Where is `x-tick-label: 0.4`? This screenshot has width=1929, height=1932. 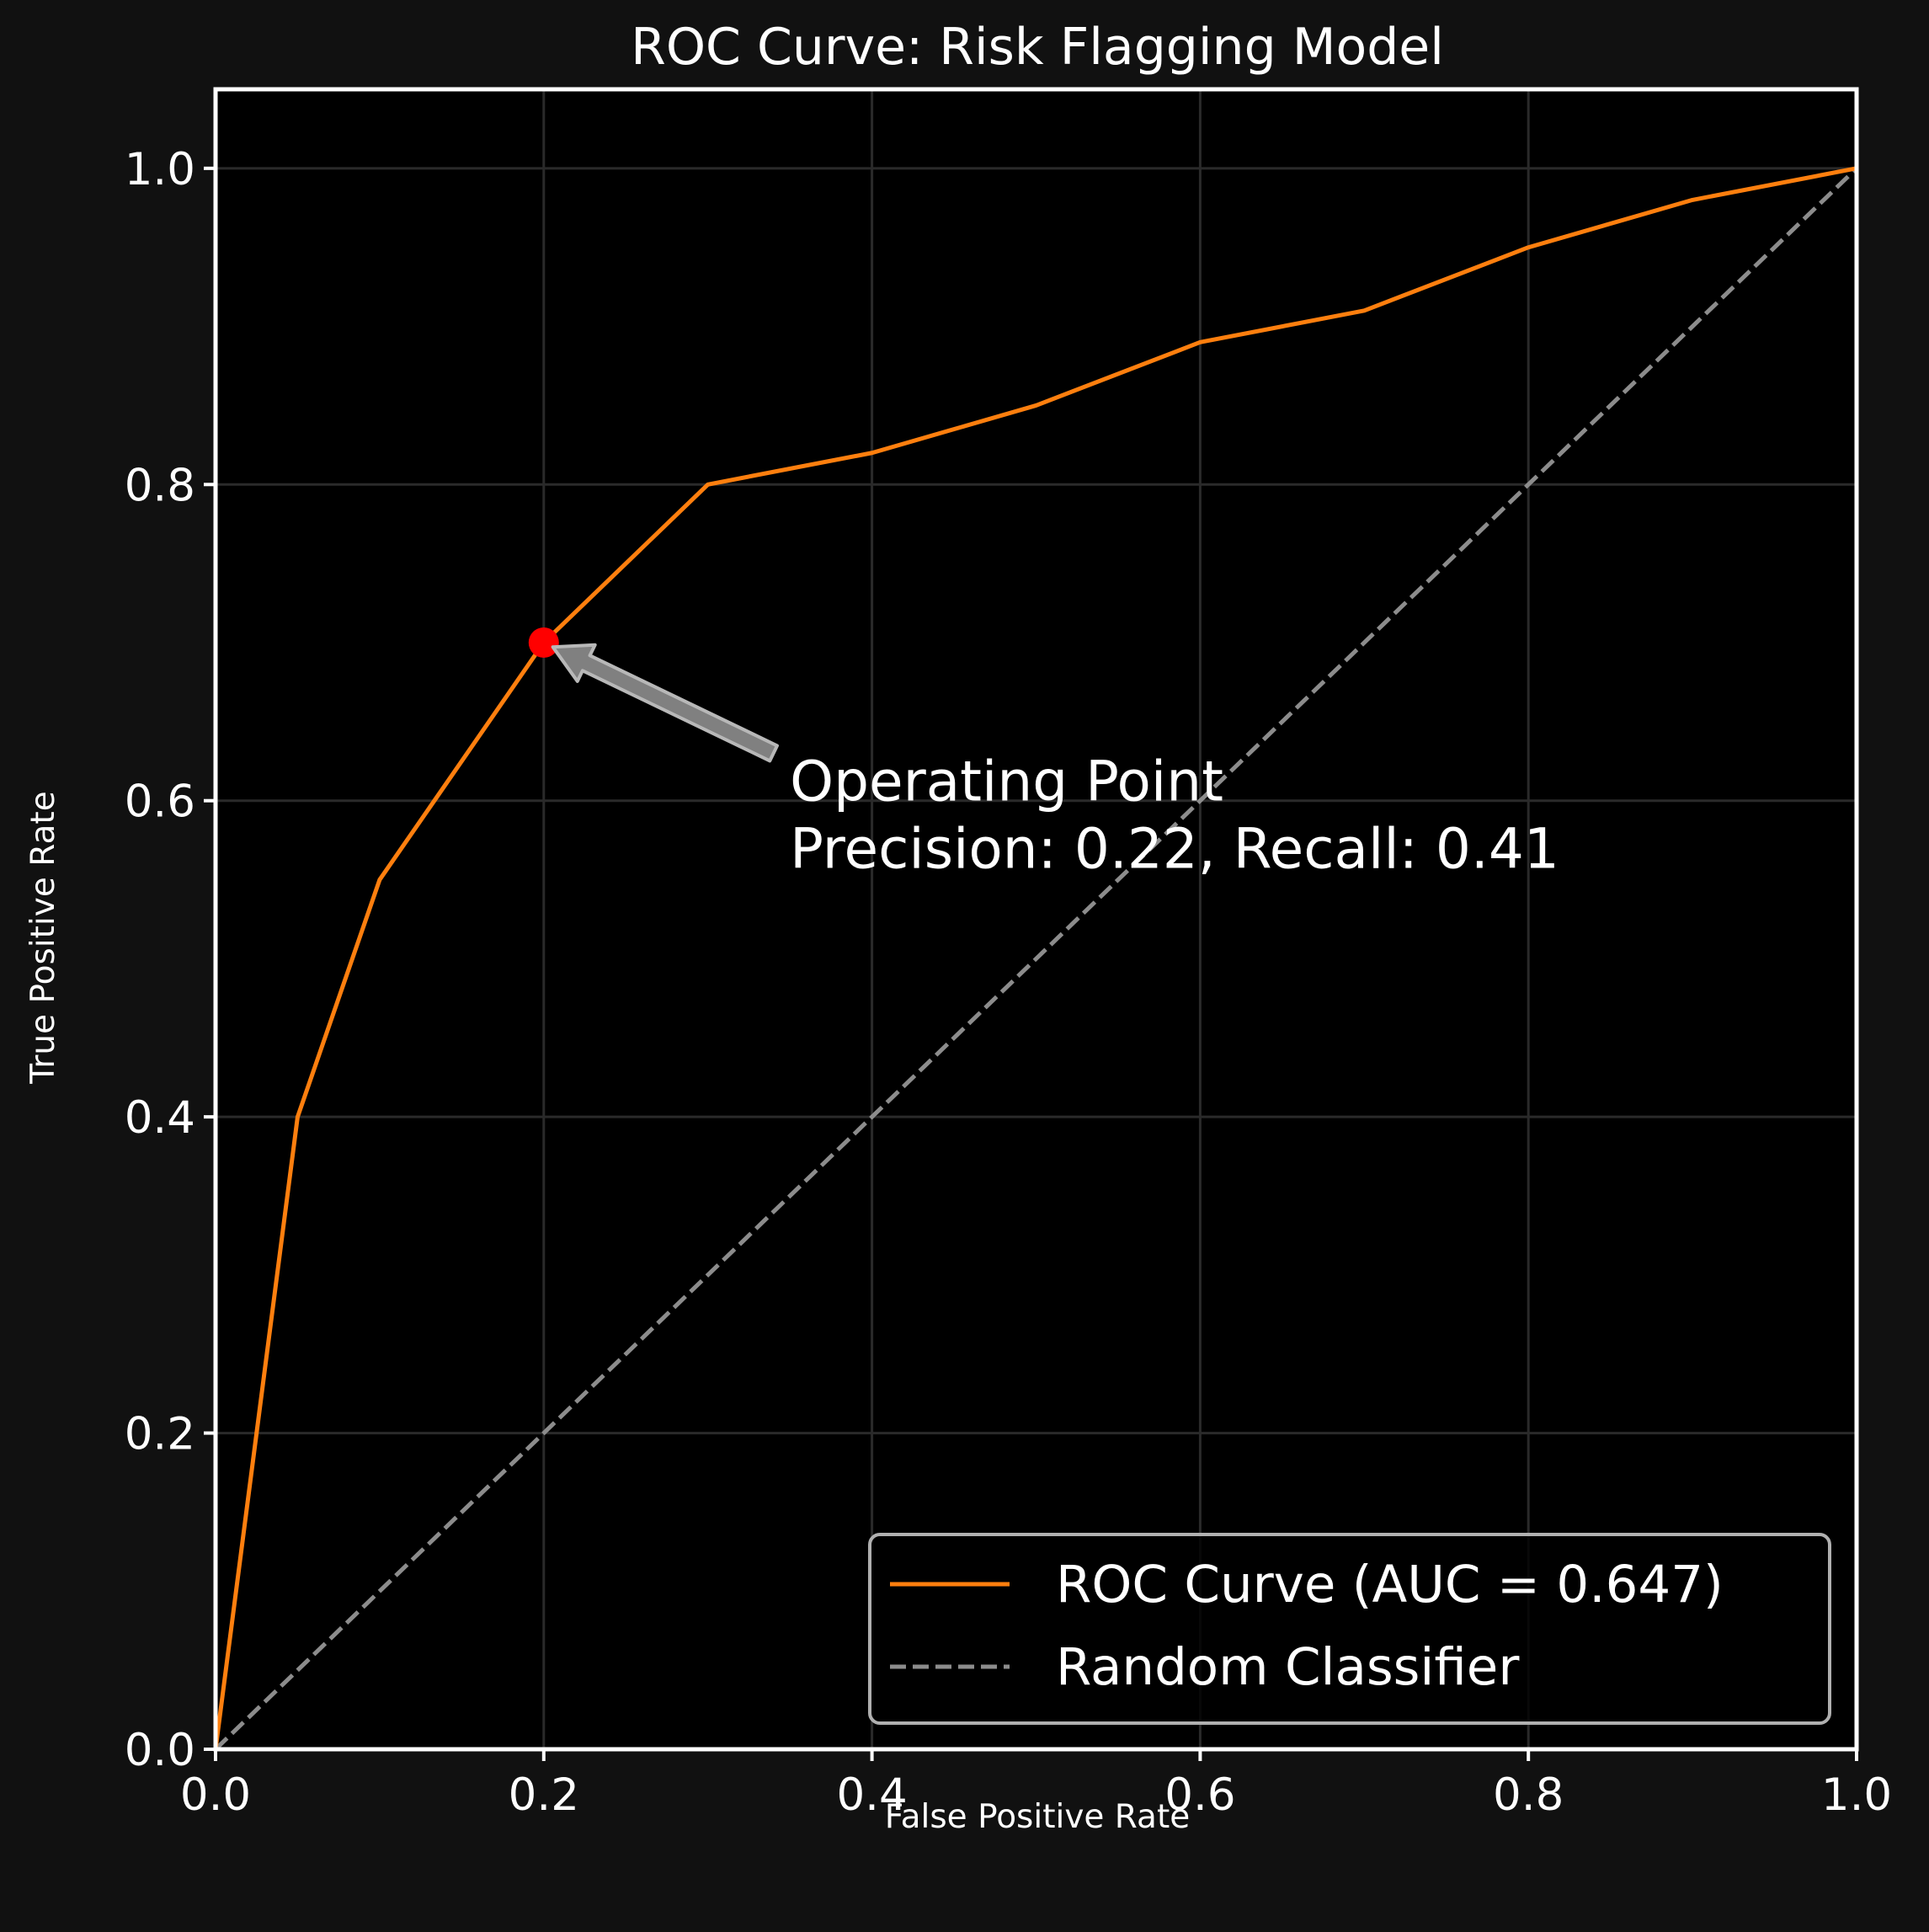
x-tick-label: 0.4 is located at coordinates (871, 1795).